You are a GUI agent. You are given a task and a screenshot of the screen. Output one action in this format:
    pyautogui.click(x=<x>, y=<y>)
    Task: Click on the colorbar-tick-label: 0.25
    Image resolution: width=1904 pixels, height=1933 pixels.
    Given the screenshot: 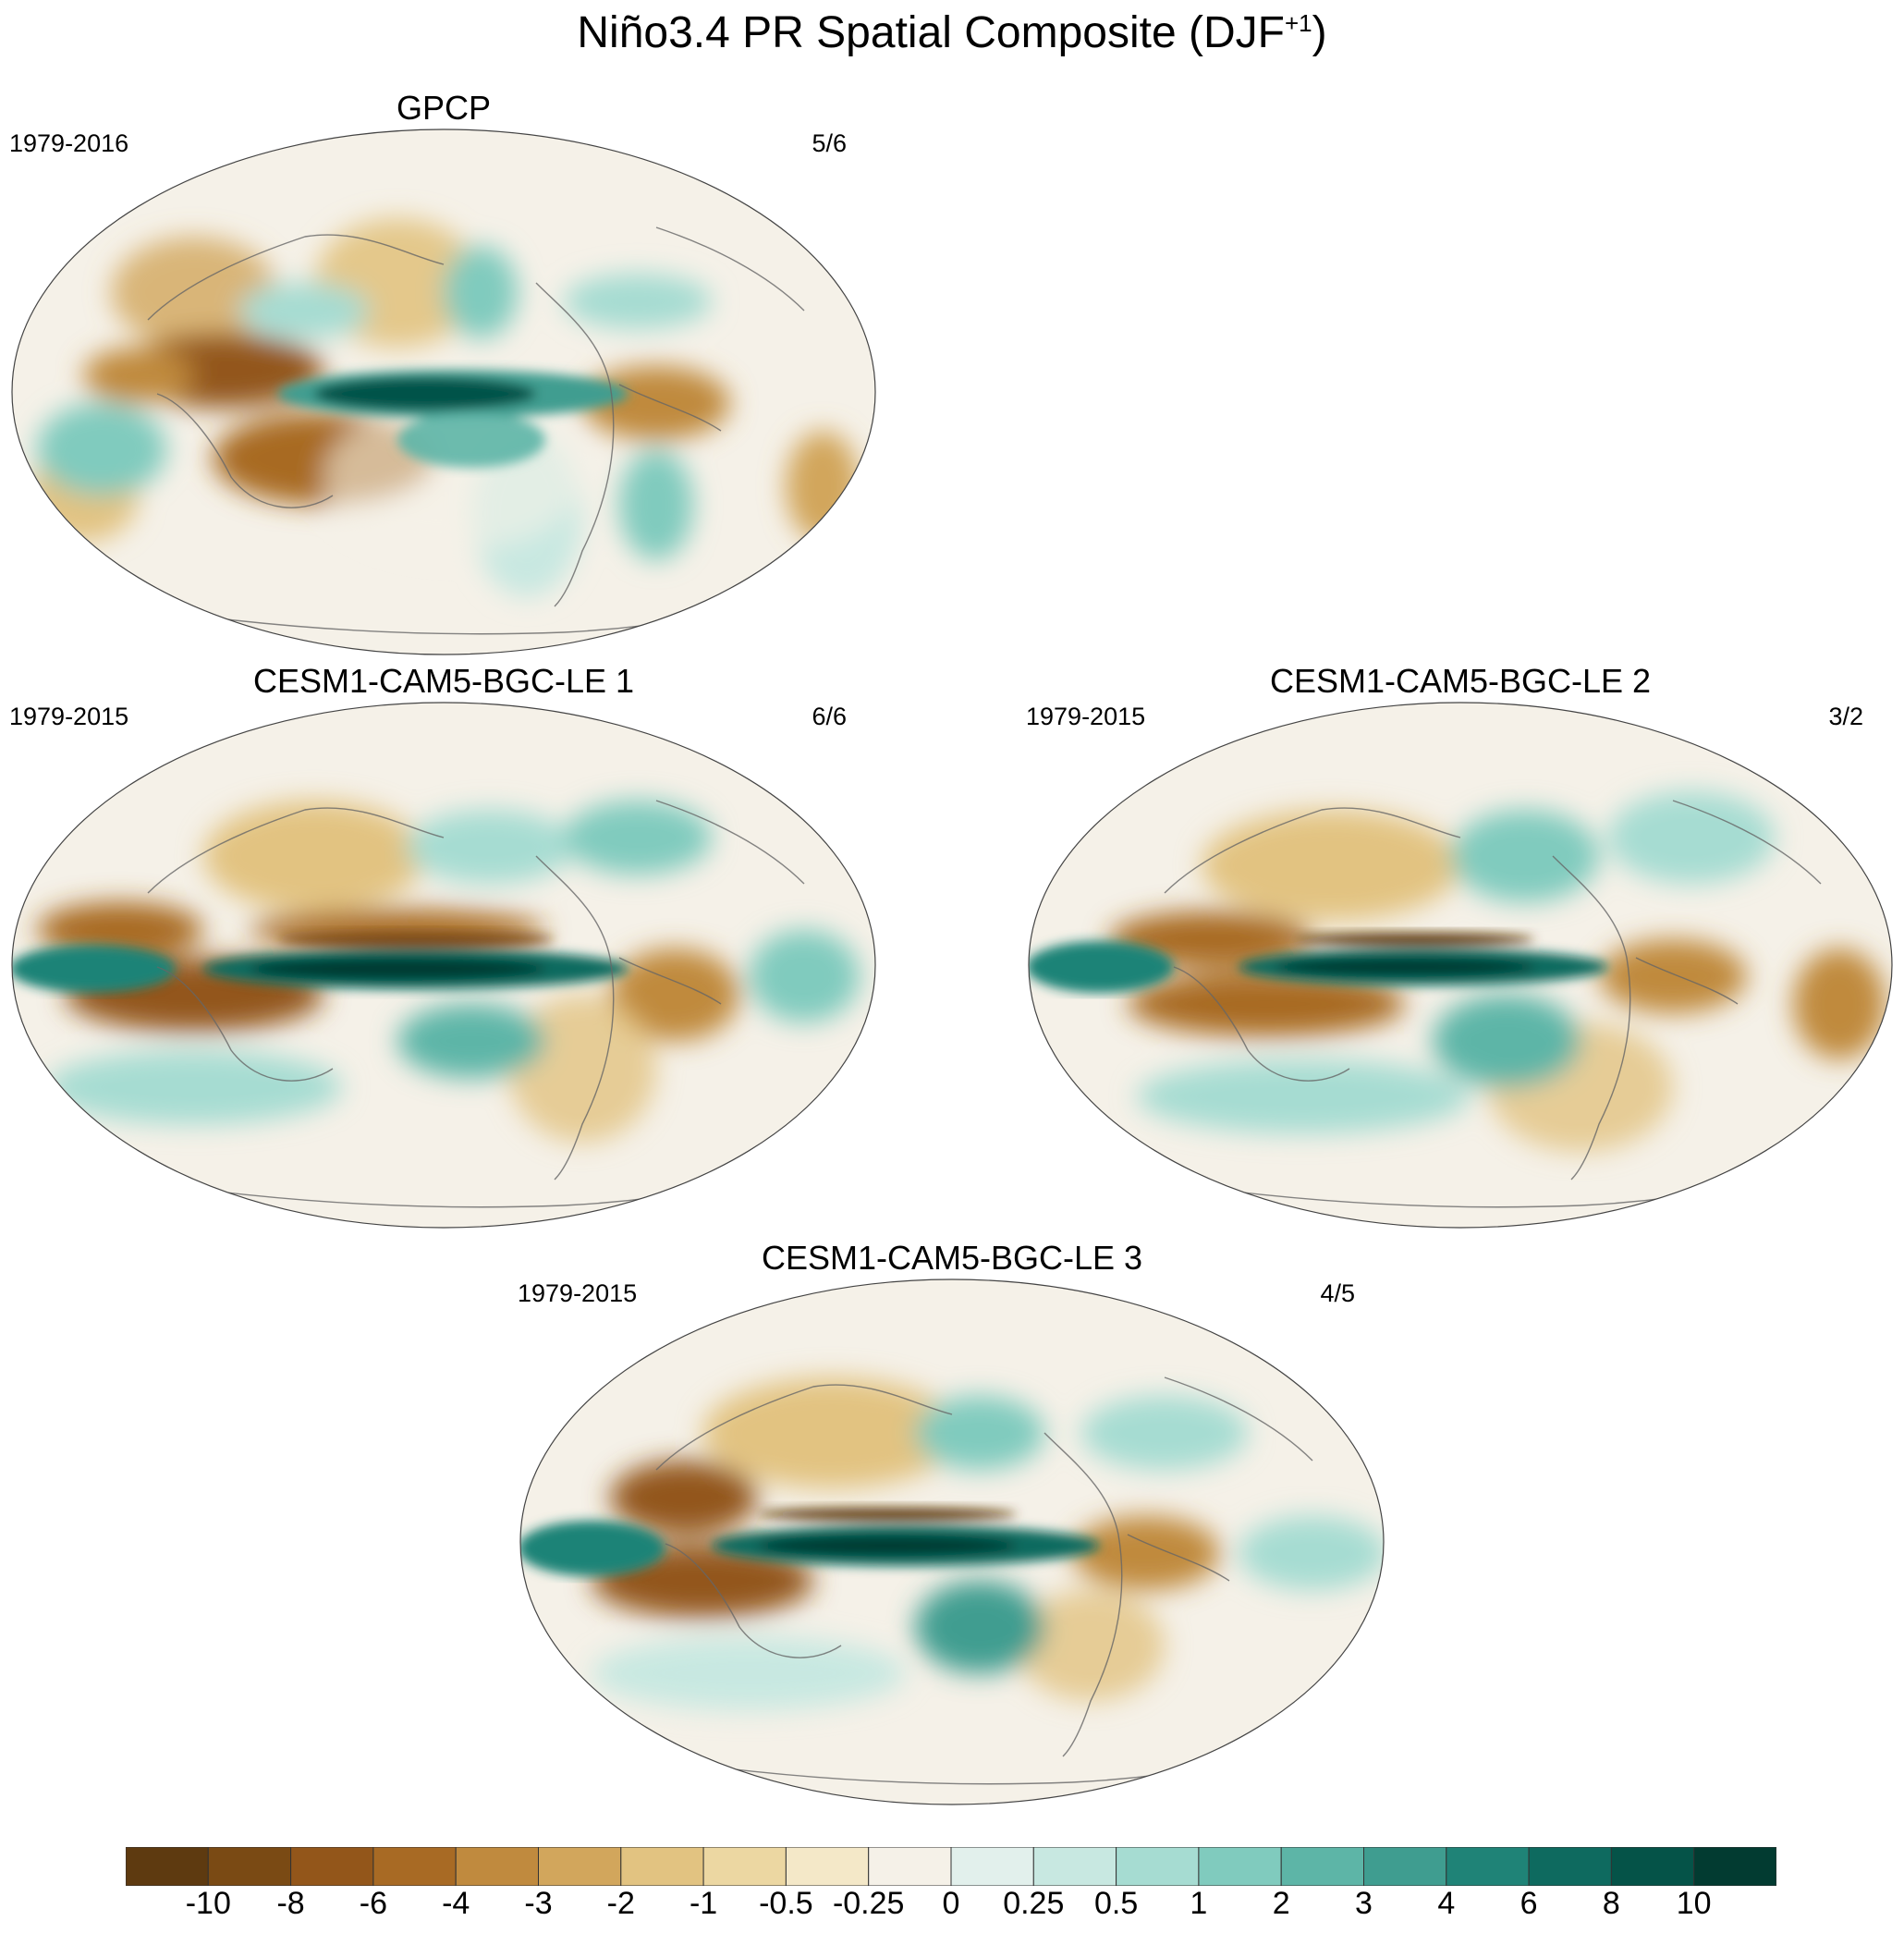 What is the action you would take?
    pyautogui.click(x=1034, y=1904)
    